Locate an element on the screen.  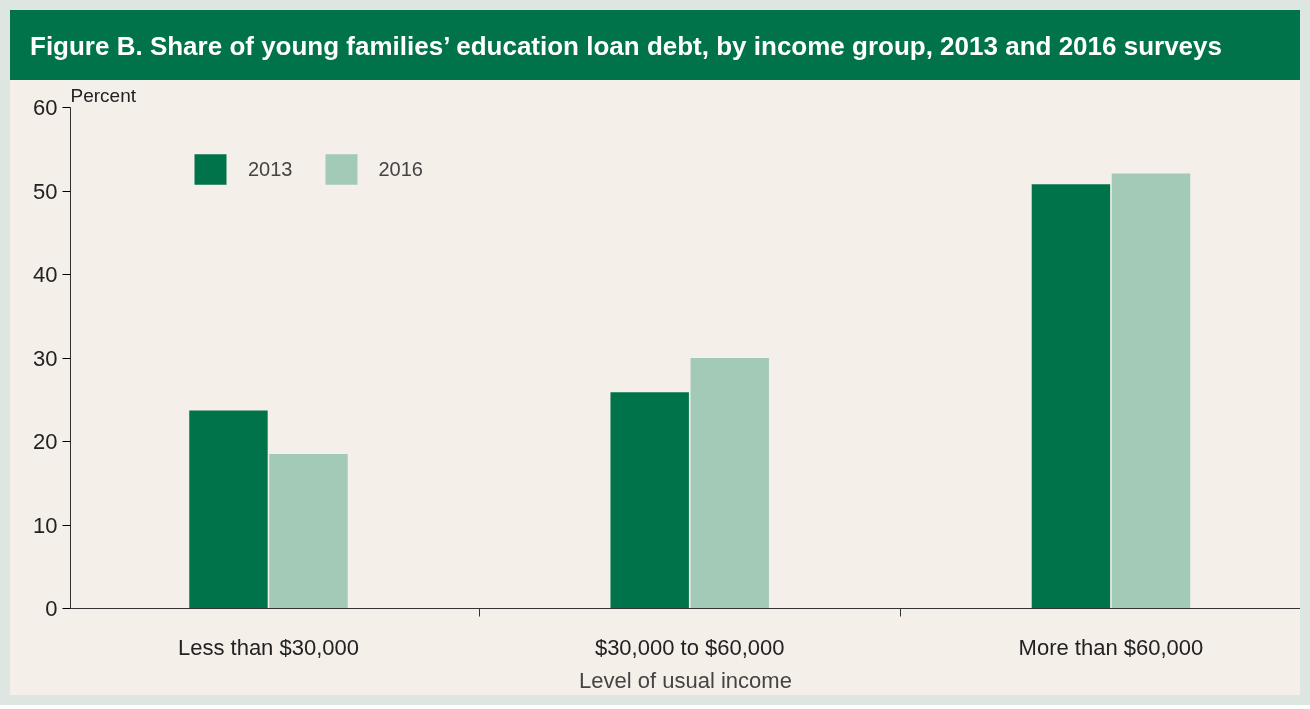
x-axis-title: Level of usual income is located at coordinates (685, 680).